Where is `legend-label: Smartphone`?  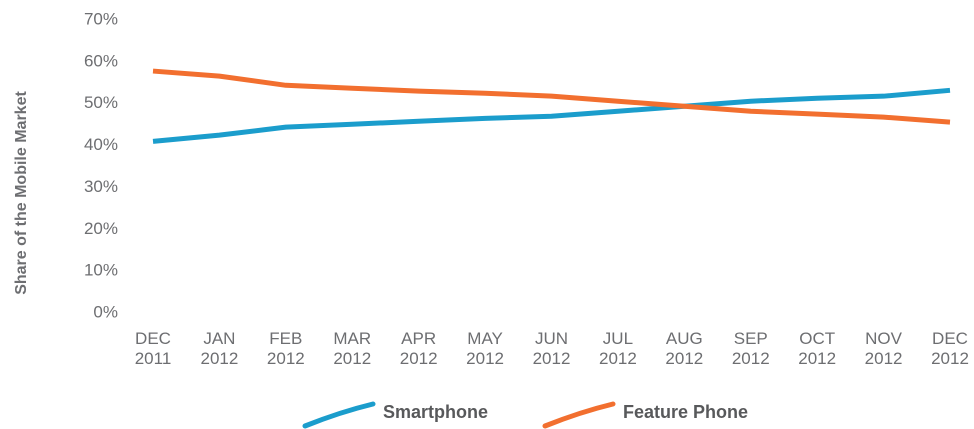 legend-label: Smartphone is located at coordinates (435, 412).